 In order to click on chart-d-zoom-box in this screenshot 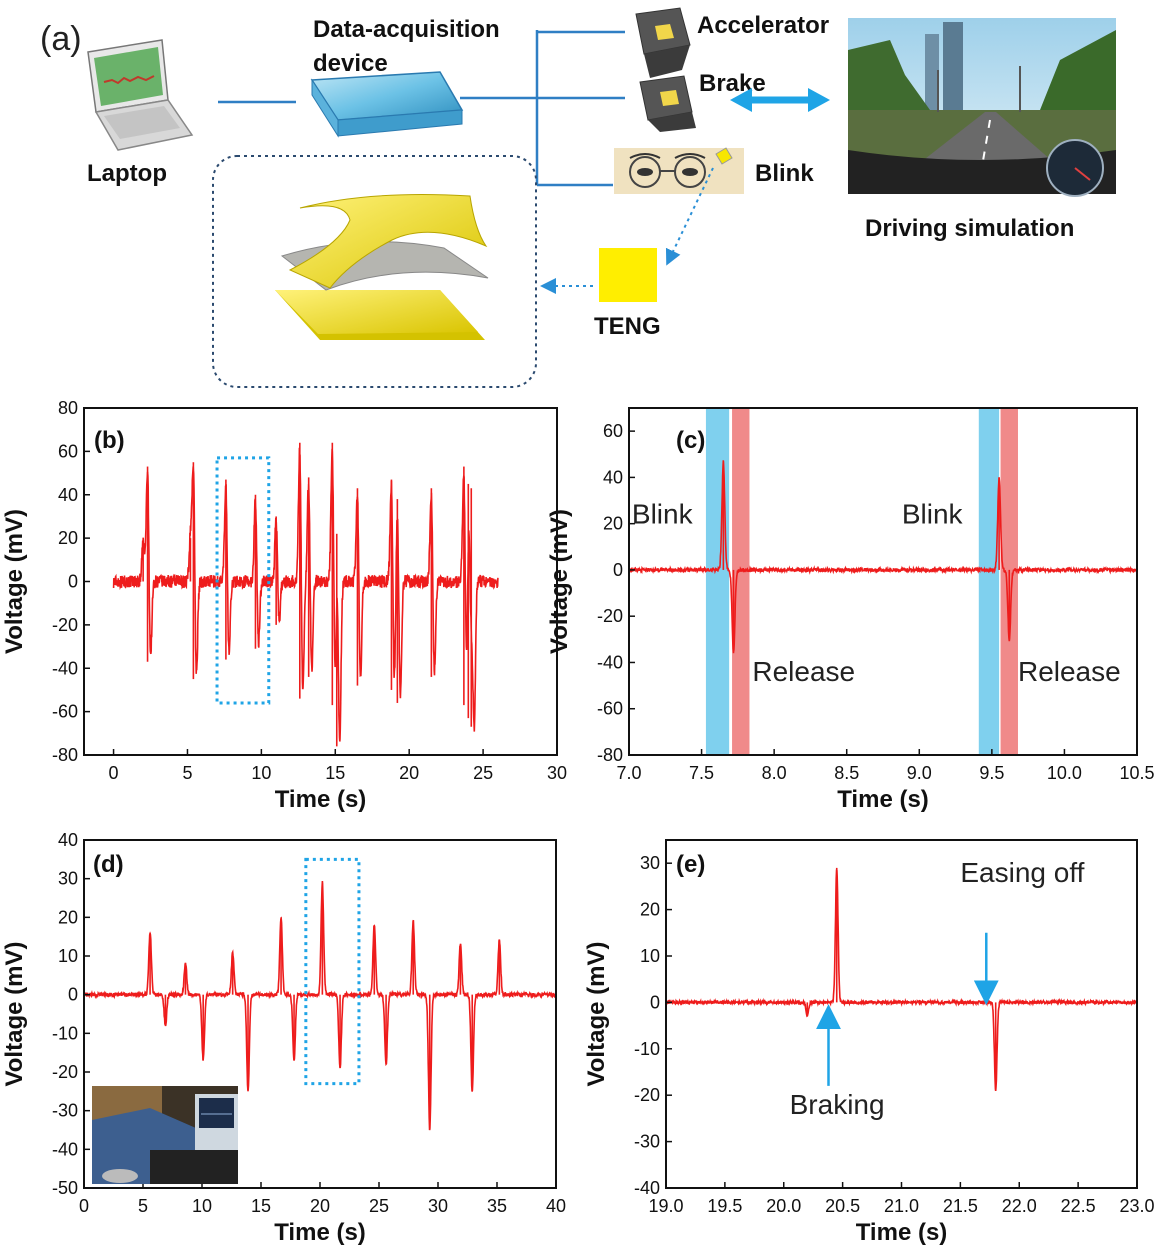, I will do `click(332, 971)`.